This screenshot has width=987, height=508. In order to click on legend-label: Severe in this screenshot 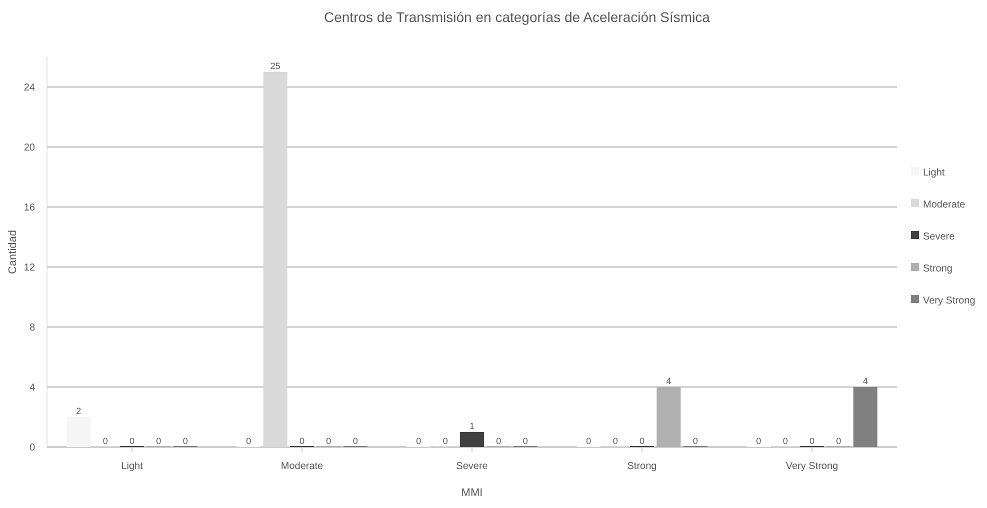, I will do `click(939, 237)`.